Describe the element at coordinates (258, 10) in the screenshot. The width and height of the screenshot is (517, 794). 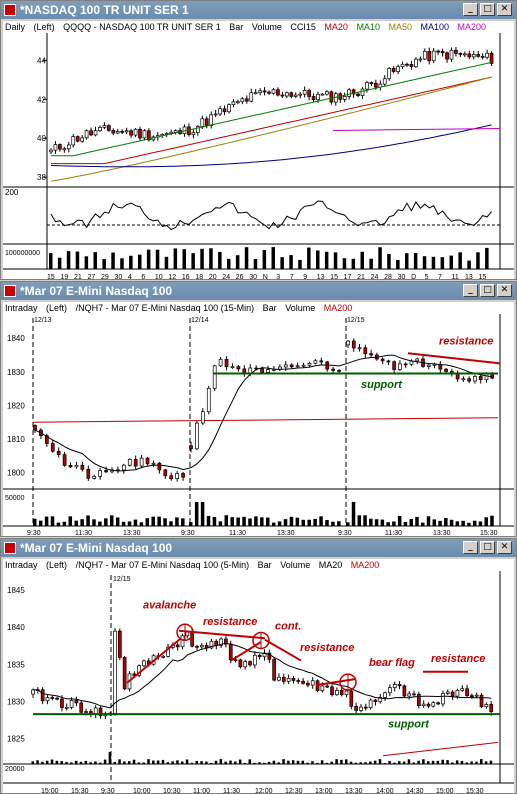
I see `window-titlebar: *NASDAQ 100 TR UNIT SER 1 _ □ ✕` at that location.